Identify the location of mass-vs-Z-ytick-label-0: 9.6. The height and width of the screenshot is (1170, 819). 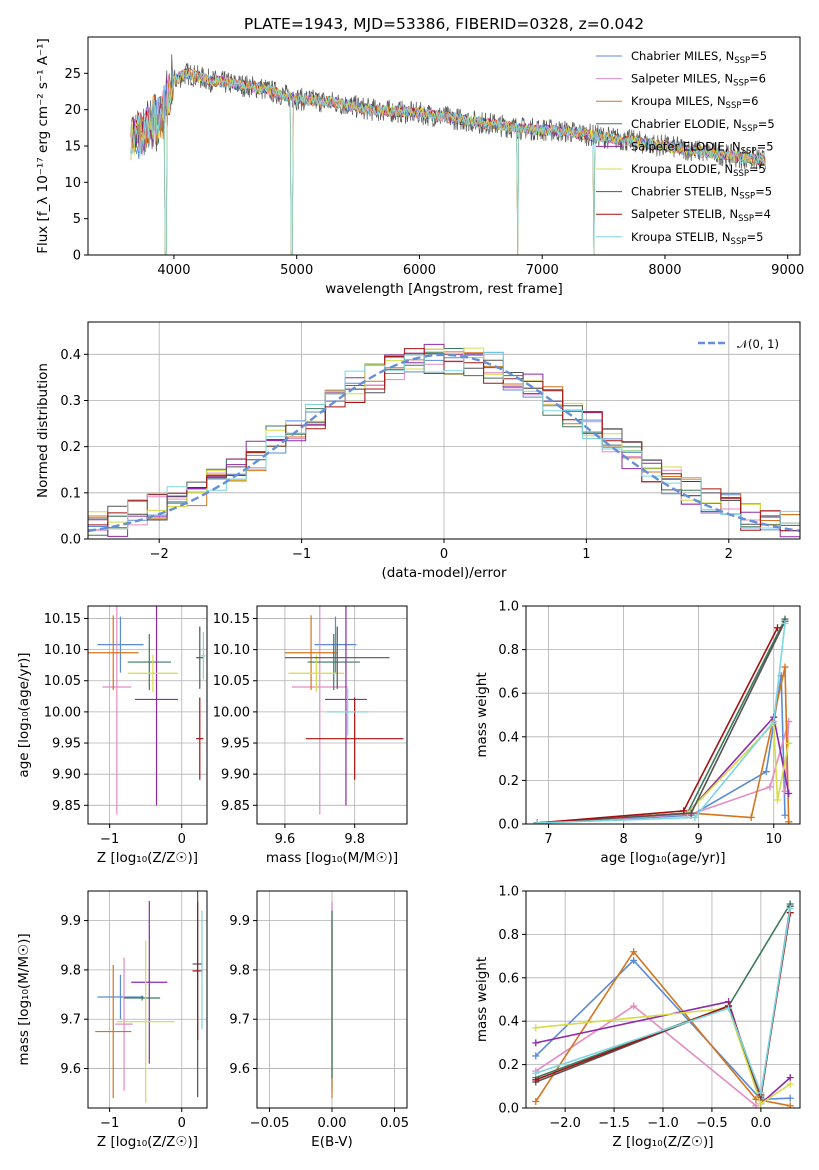
(70, 1069).